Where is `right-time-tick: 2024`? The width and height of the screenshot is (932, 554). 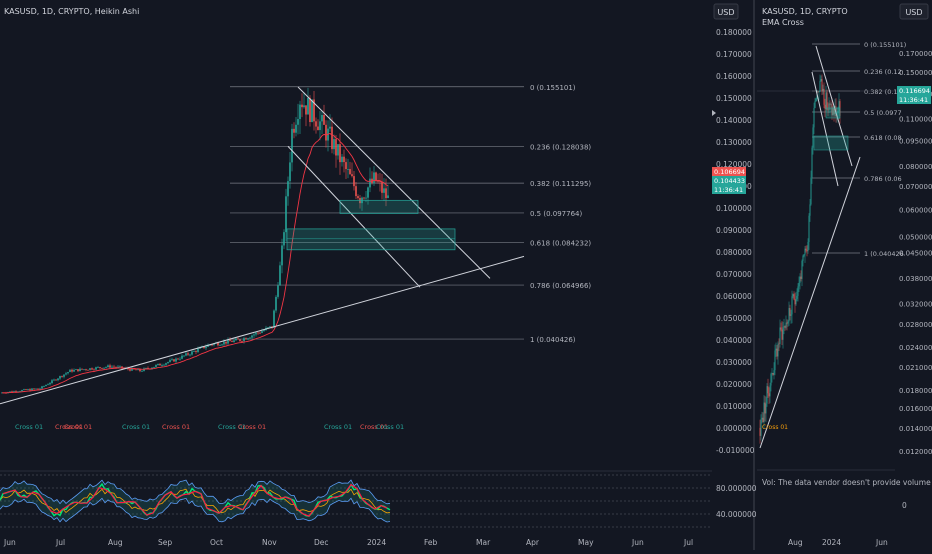 right-time-tick: 2024 is located at coordinates (831, 542).